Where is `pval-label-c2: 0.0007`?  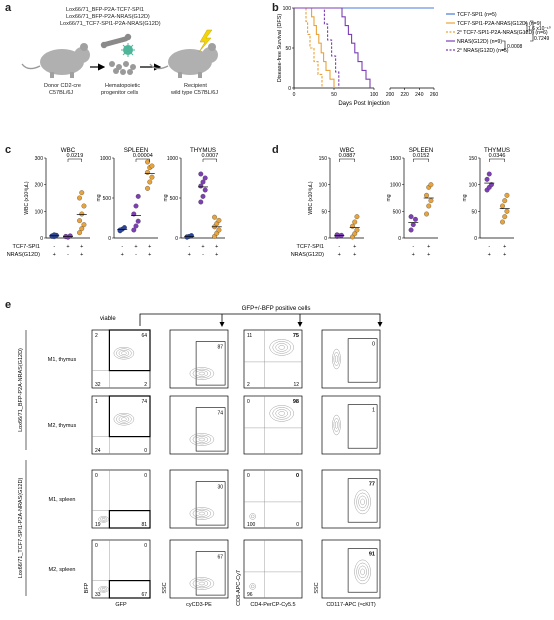
pval-label-c2: 0.0007 is located at coordinates (209, 156).